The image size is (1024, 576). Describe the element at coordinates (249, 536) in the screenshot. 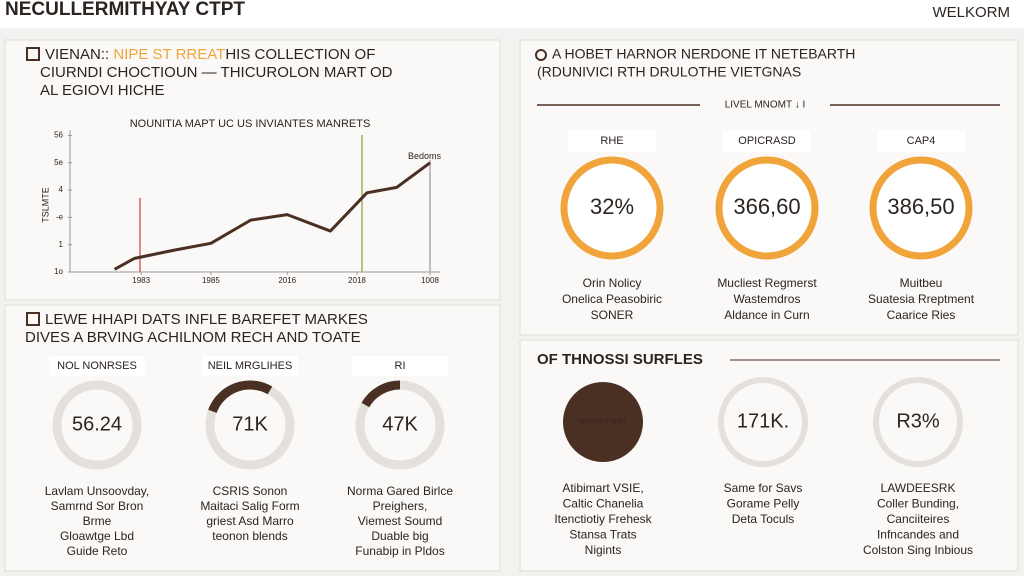

I see `gauge-desc: teonon blends` at that location.